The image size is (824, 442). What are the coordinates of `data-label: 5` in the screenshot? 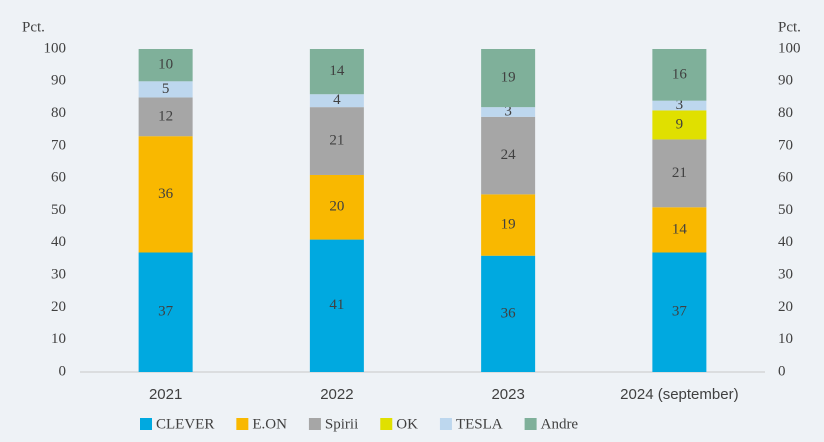 It's located at (166, 89).